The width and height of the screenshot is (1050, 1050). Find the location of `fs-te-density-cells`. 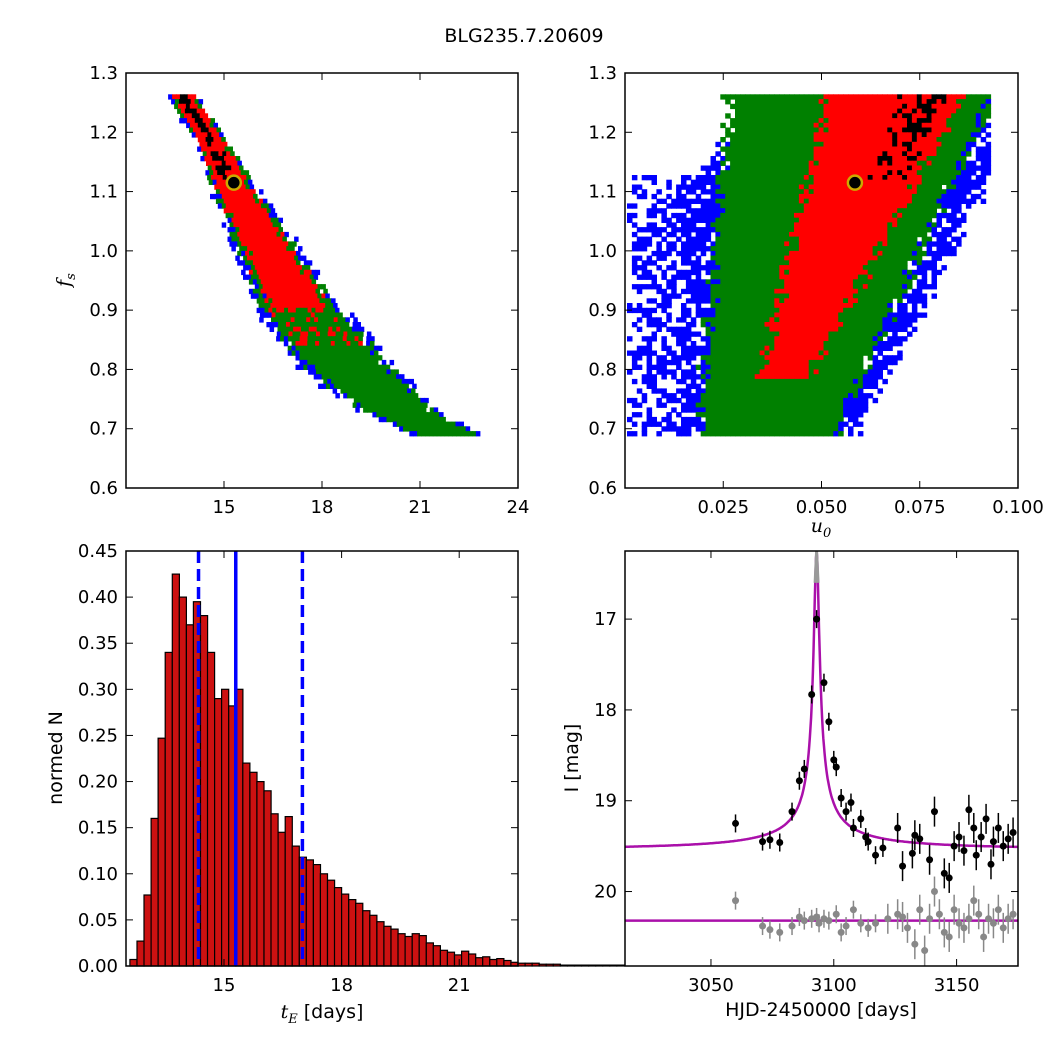

fs-te-density-cells is located at coordinates (324, 265).